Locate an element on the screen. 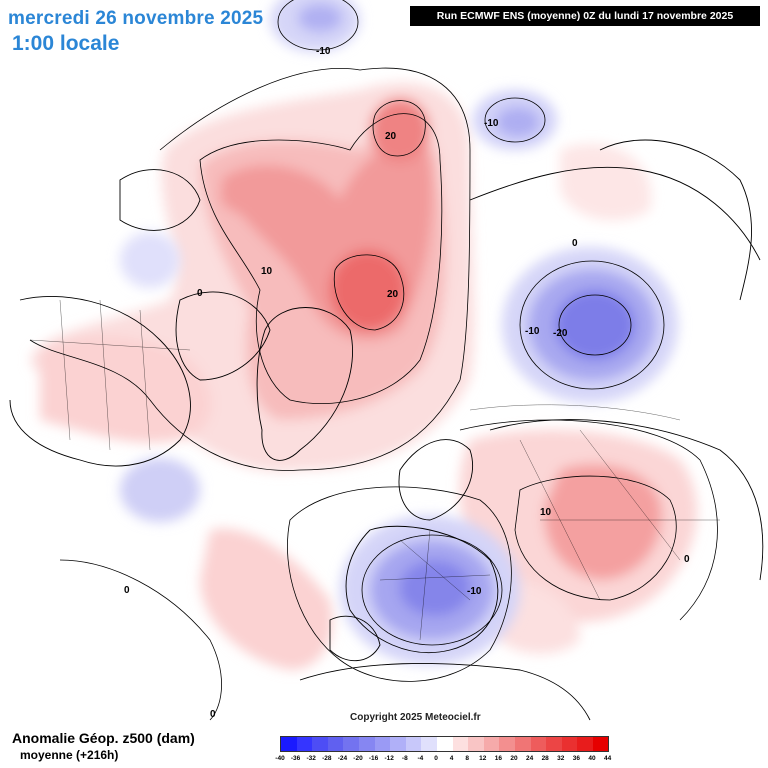 The height and width of the screenshot is (768, 768). legend-tick-label: 44 is located at coordinates (607, 758).